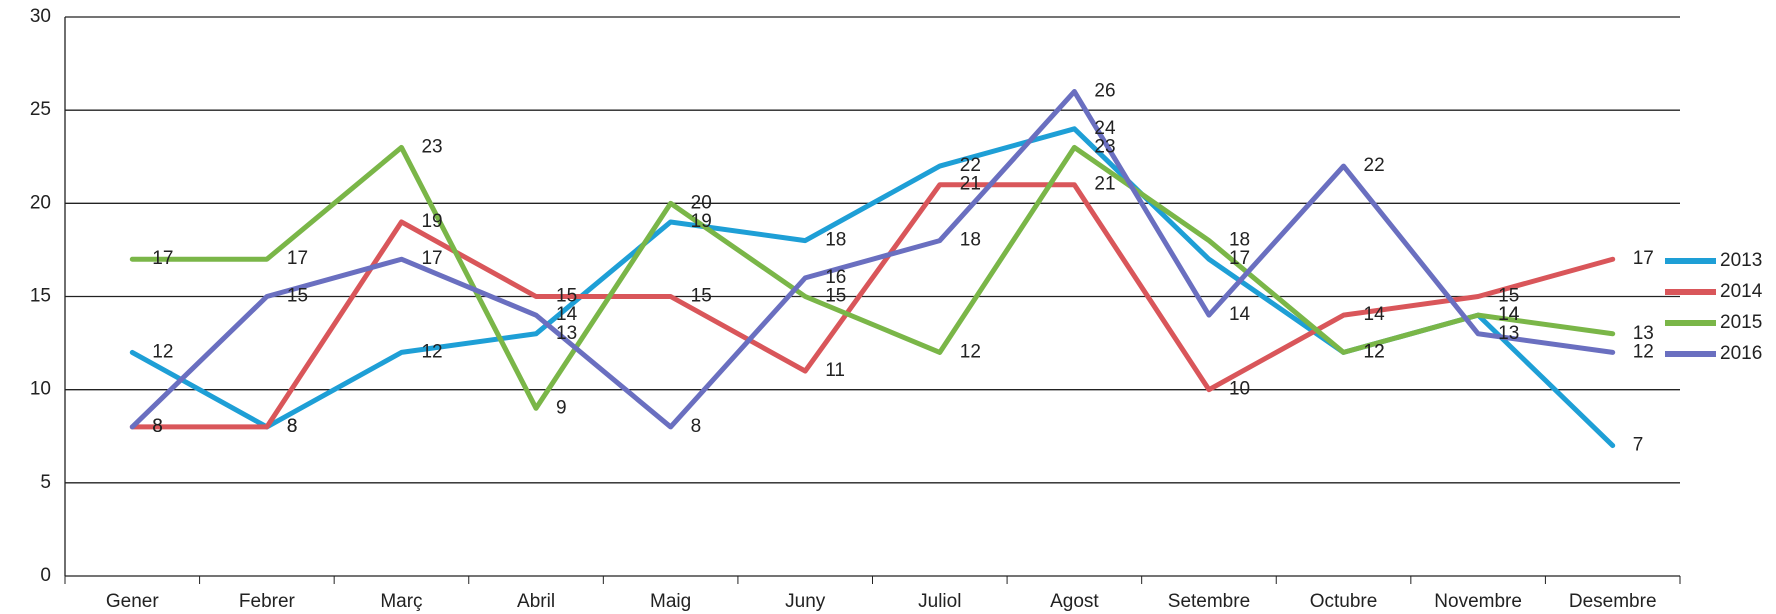  I want to click on x-tick-label: Octubre, so click(1344, 601).